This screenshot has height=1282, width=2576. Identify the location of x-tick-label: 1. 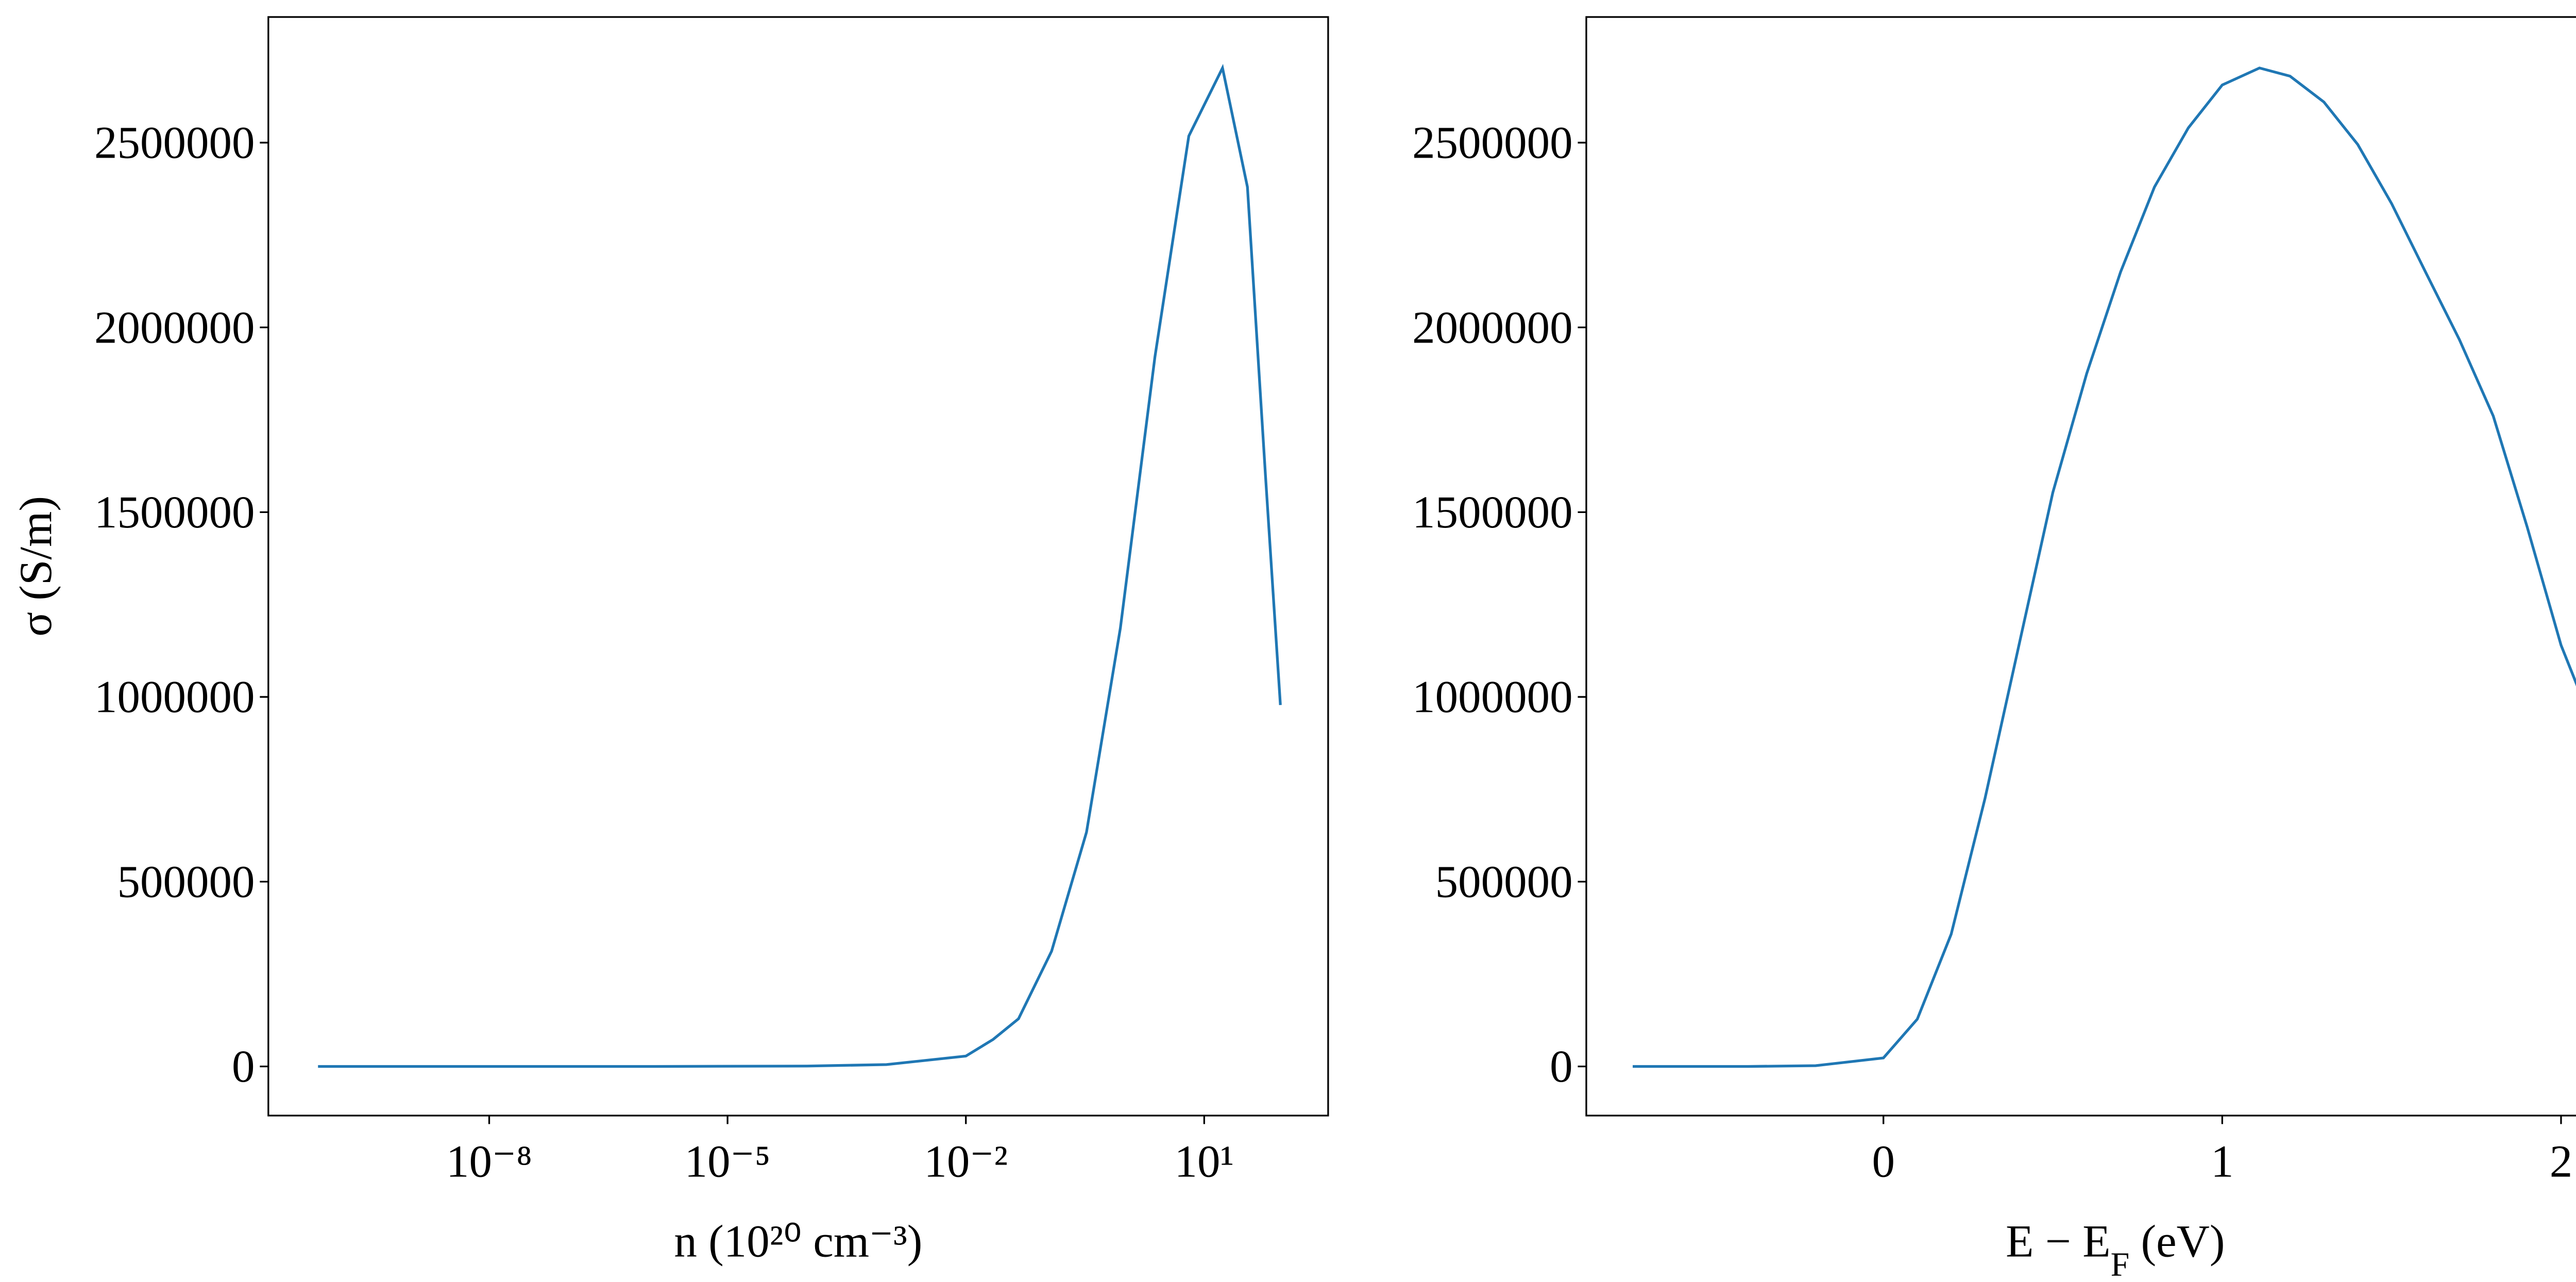
(2222, 1162).